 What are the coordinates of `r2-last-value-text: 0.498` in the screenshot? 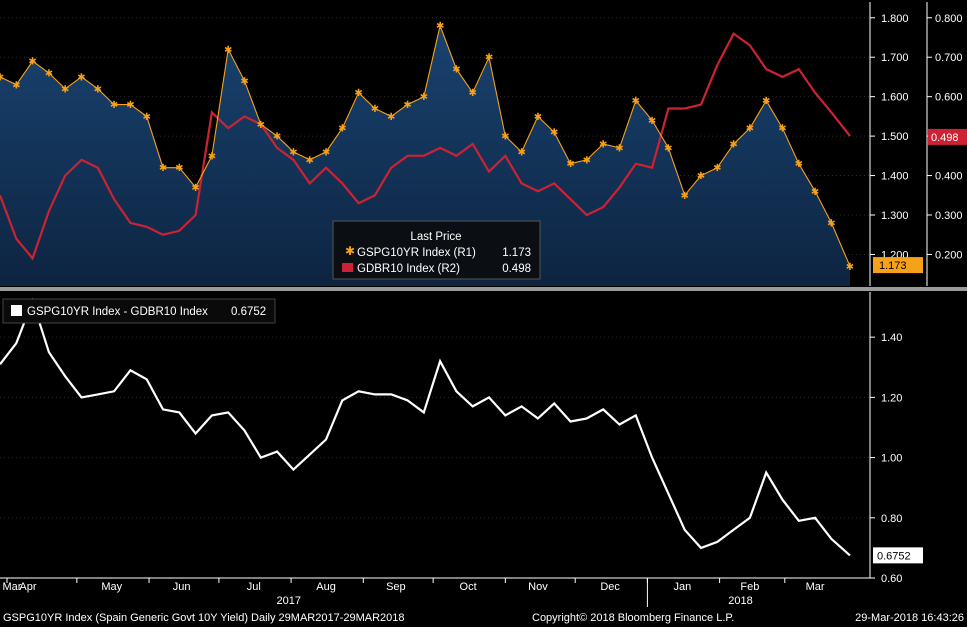 It's located at (945, 138).